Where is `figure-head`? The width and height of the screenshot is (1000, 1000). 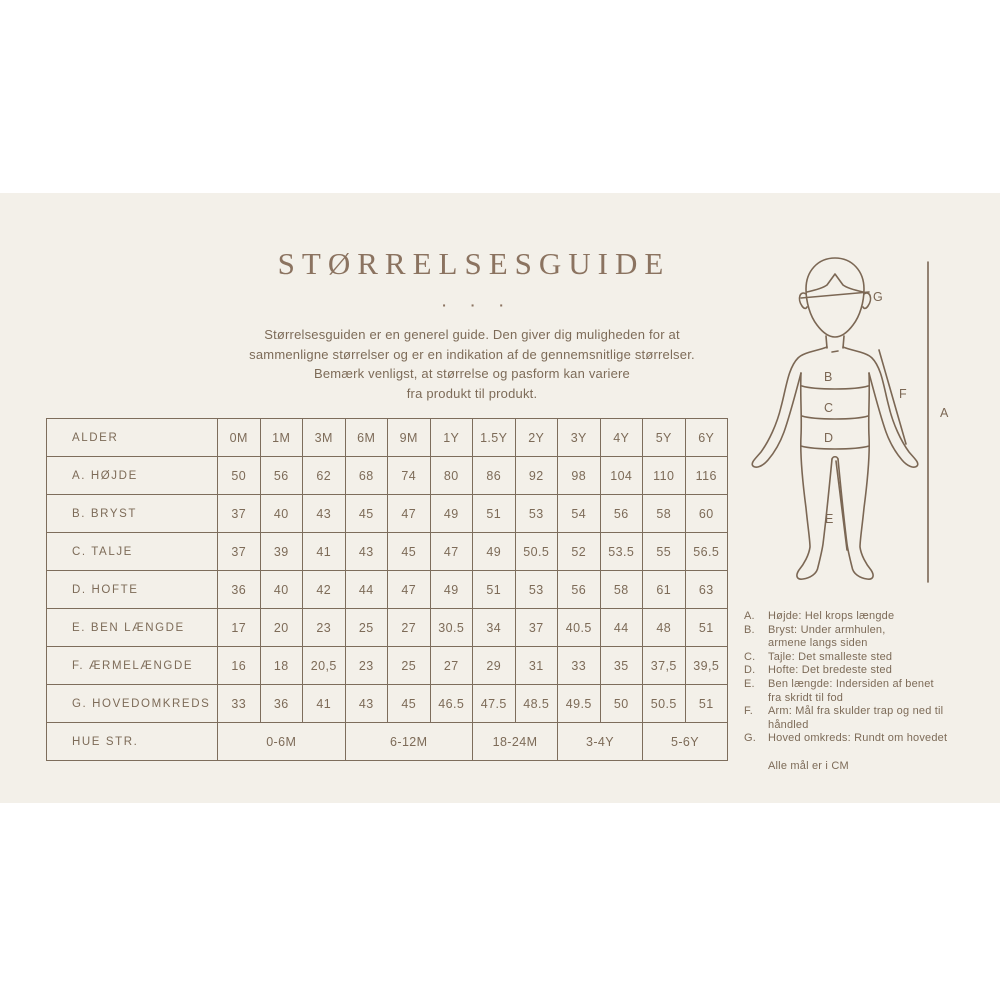
figure-head is located at coordinates (835, 297).